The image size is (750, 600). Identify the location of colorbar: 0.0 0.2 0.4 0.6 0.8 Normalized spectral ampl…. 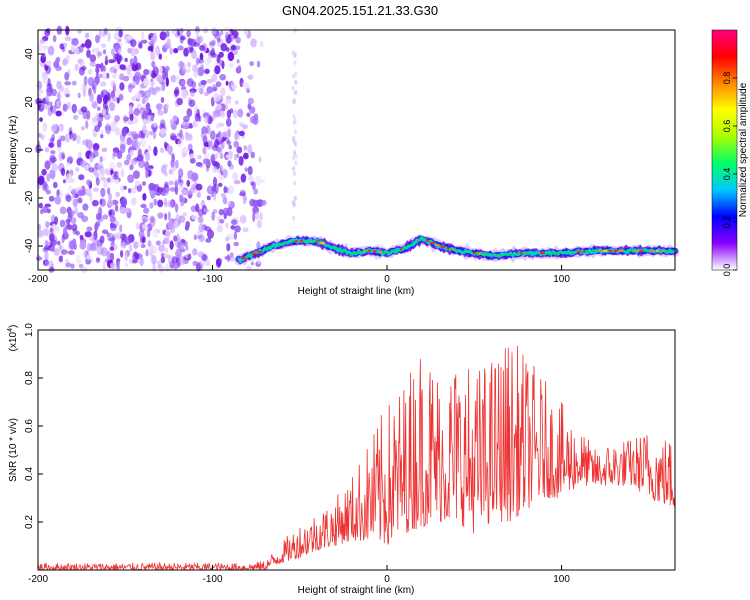
(730, 152).